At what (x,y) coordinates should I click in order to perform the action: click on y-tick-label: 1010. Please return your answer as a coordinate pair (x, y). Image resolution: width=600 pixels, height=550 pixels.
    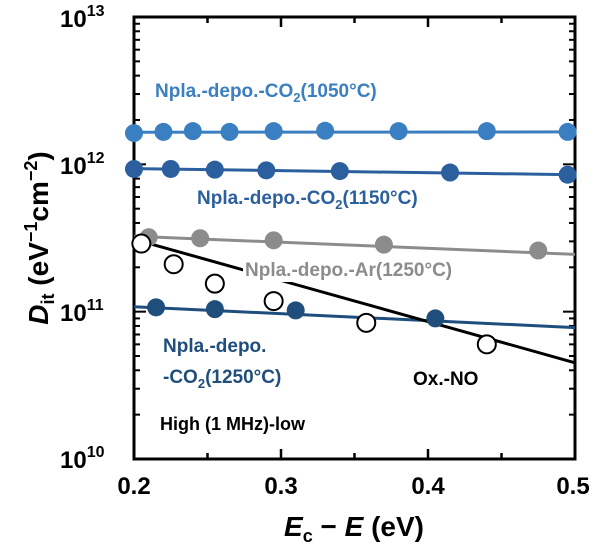
    Looking at the image, I should click on (82, 459).